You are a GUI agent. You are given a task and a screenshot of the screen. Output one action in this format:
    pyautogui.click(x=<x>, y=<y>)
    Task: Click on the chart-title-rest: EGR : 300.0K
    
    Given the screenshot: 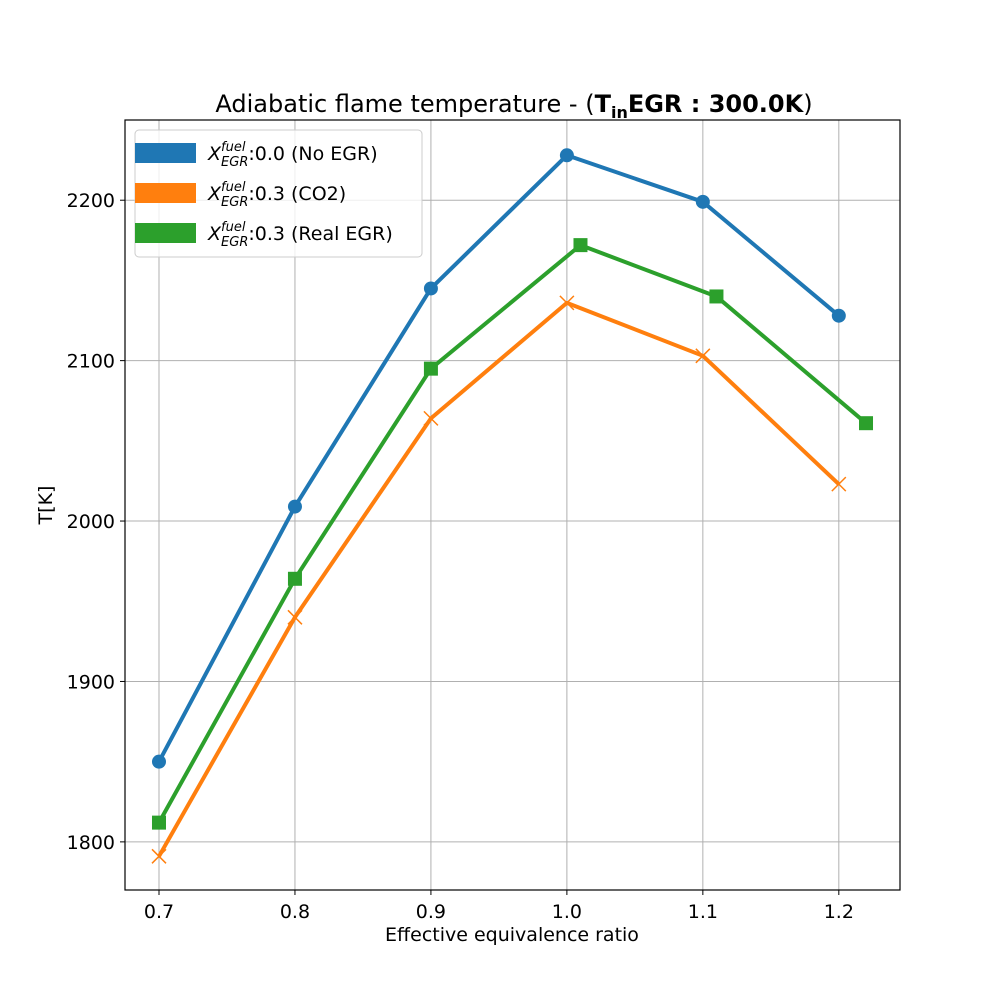 What is the action you would take?
    pyautogui.click(x=716, y=104)
    